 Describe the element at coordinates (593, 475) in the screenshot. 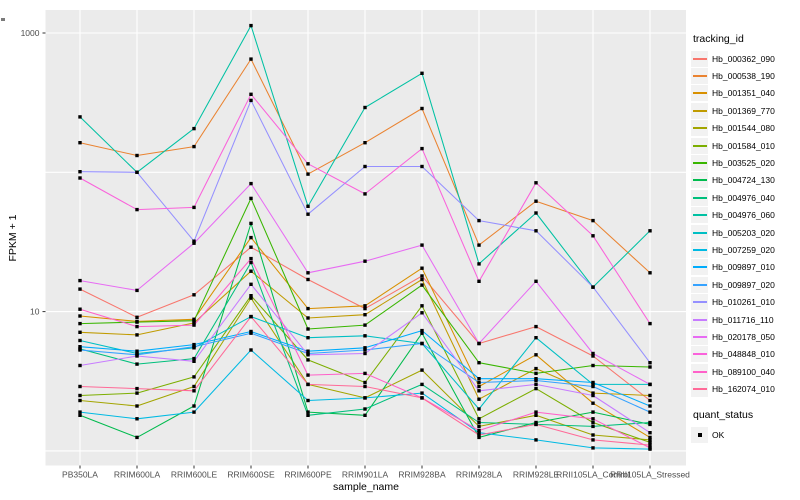

I see `x-tick-label: RRII105LA_Control` at that location.